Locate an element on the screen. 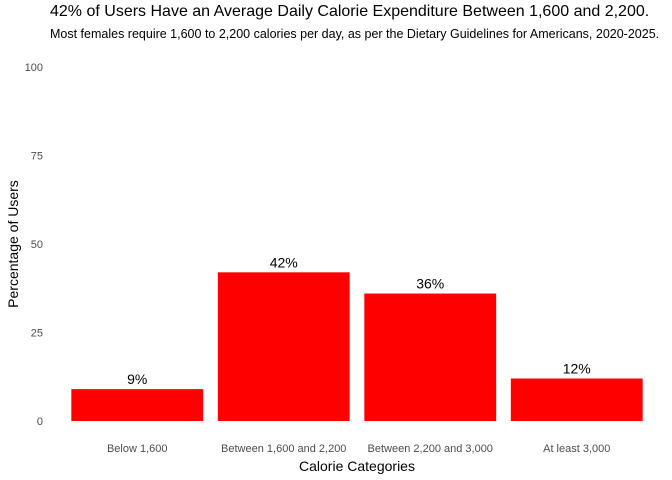 The image size is (672, 480). data-label: 12% is located at coordinates (577, 369).